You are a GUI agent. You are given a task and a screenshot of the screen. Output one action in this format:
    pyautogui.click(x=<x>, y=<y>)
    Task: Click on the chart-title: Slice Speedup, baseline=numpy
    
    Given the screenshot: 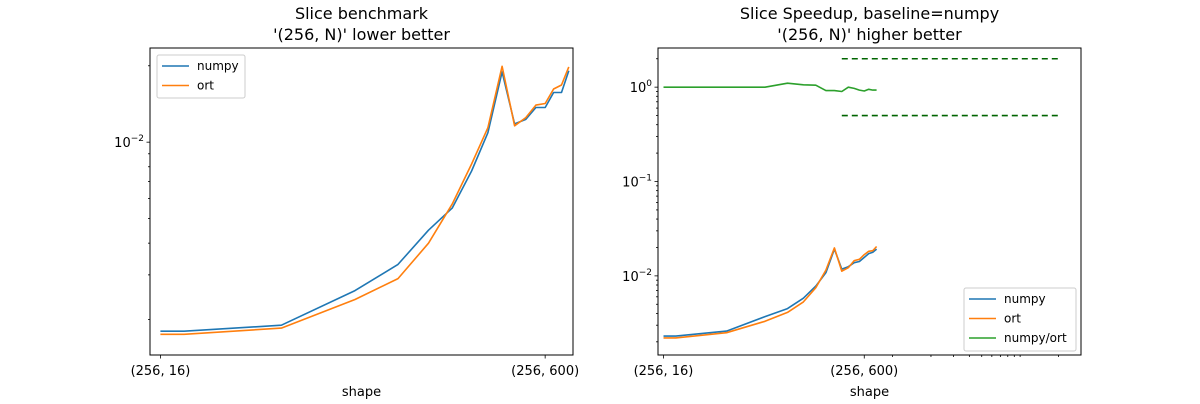 What is the action you would take?
    pyautogui.click(x=869, y=13)
    